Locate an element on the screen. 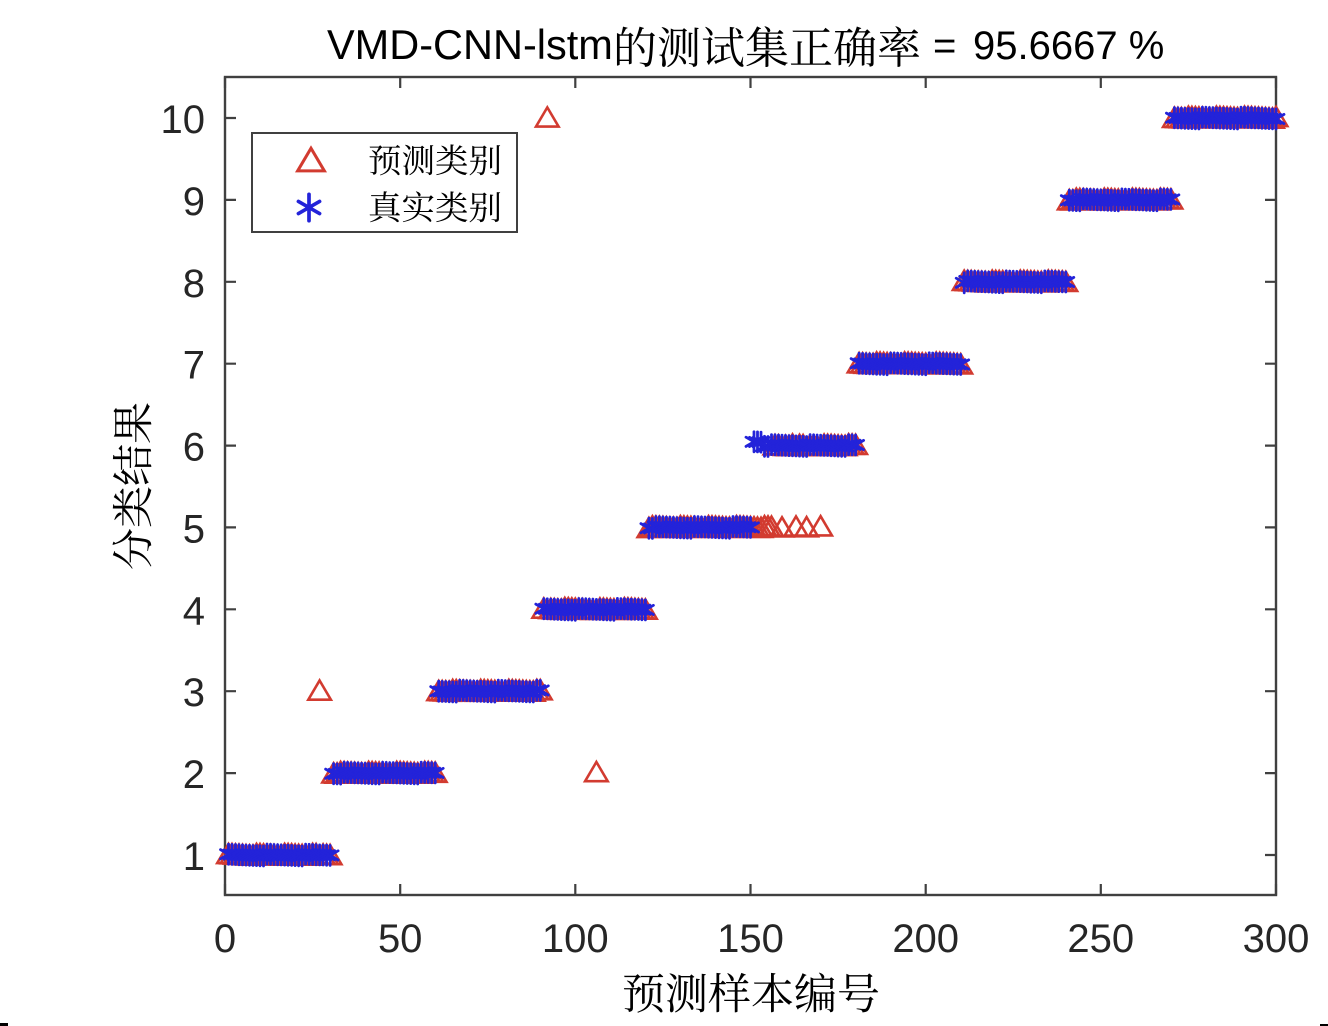  svg-text: 95.6667 % is located at coordinates (1068, 46).